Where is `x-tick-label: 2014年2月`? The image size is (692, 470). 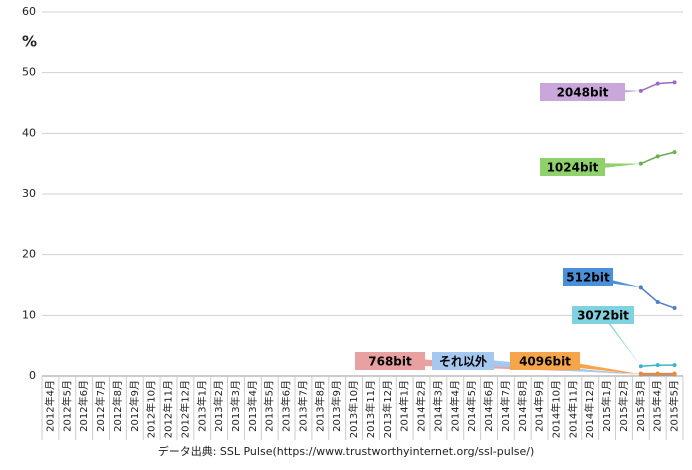 x-tick-label: 2014年2月 is located at coordinates (421, 406).